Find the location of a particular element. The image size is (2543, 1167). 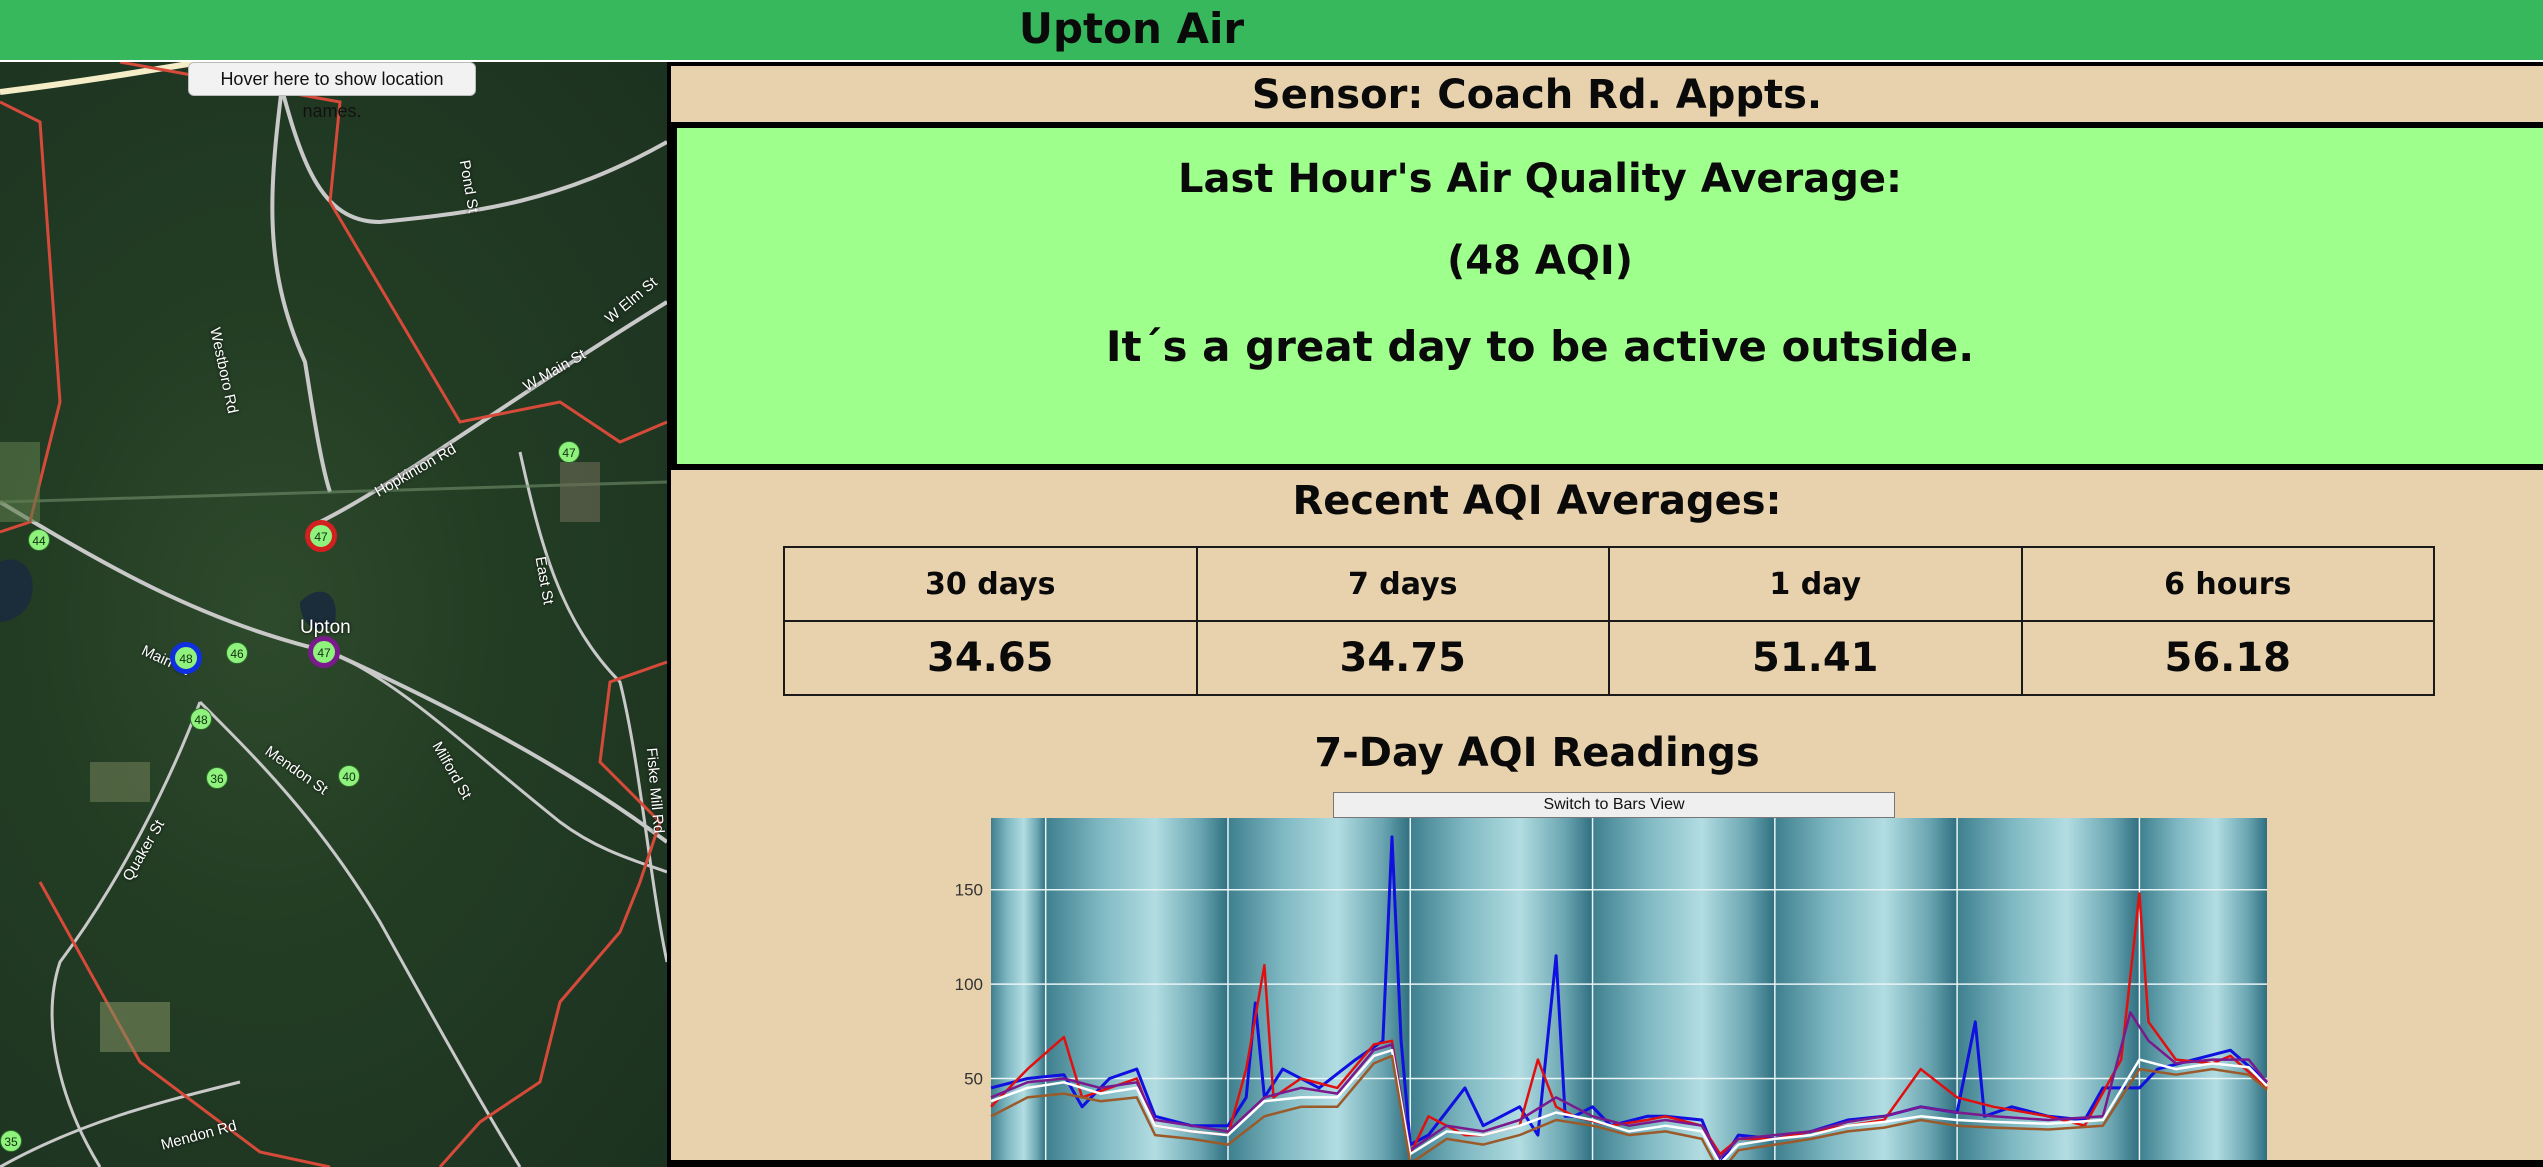

switch-bars-view-button: Switch to Bars View is located at coordinates (1614, 805).